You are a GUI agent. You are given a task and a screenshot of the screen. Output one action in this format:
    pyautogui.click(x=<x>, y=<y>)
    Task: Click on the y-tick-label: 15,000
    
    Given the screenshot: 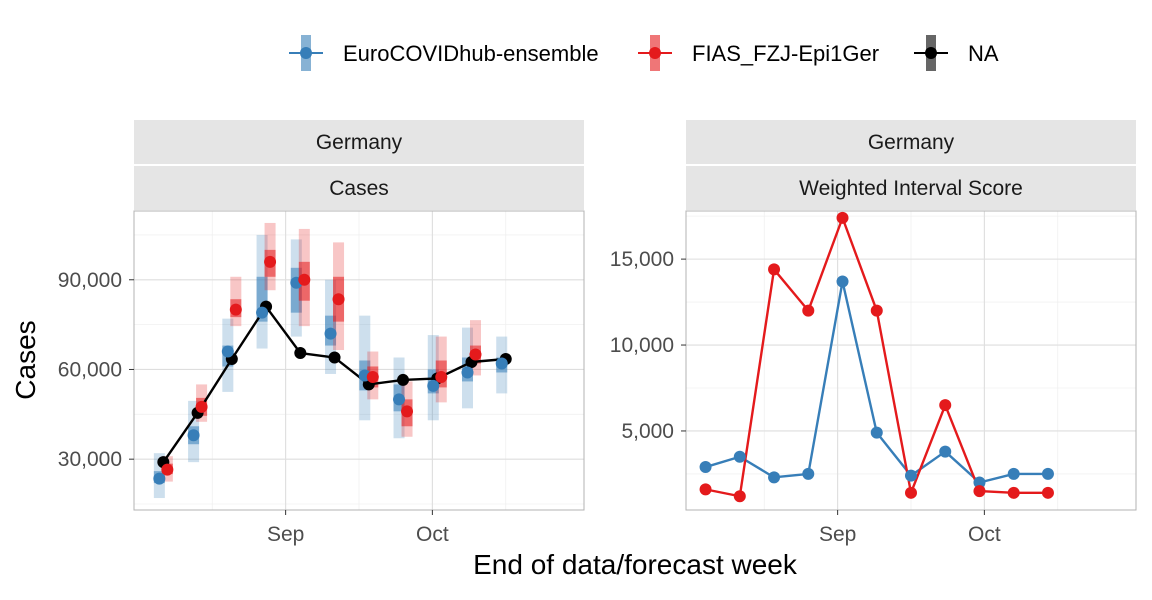 What is the action you would take?
    pyautogui.click(x=642, y=259)
    